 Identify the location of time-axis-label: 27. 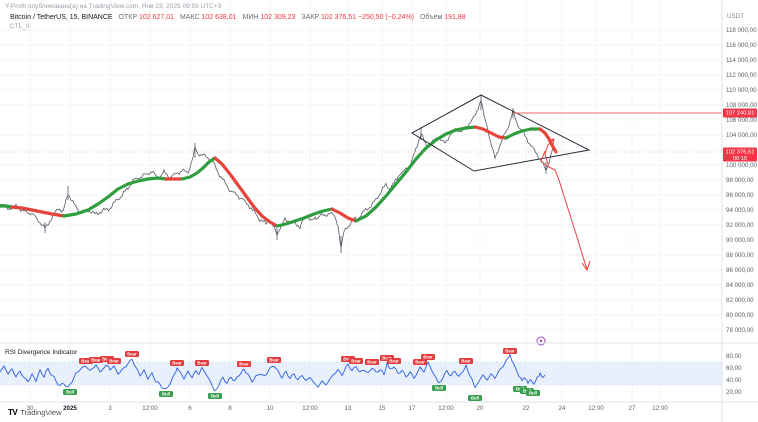
(632, 408).